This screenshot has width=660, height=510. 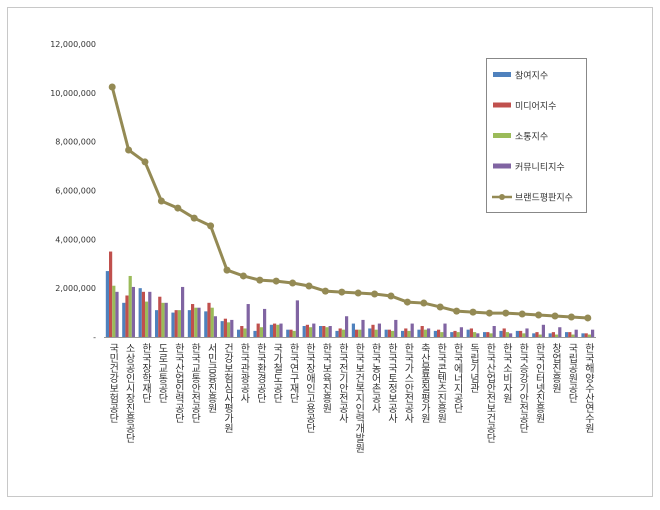 What do you see at coordinates (277, 373) in the screenshot?
I see `x-tick-label: 국가철도공단` at bounding box center [277, 373].